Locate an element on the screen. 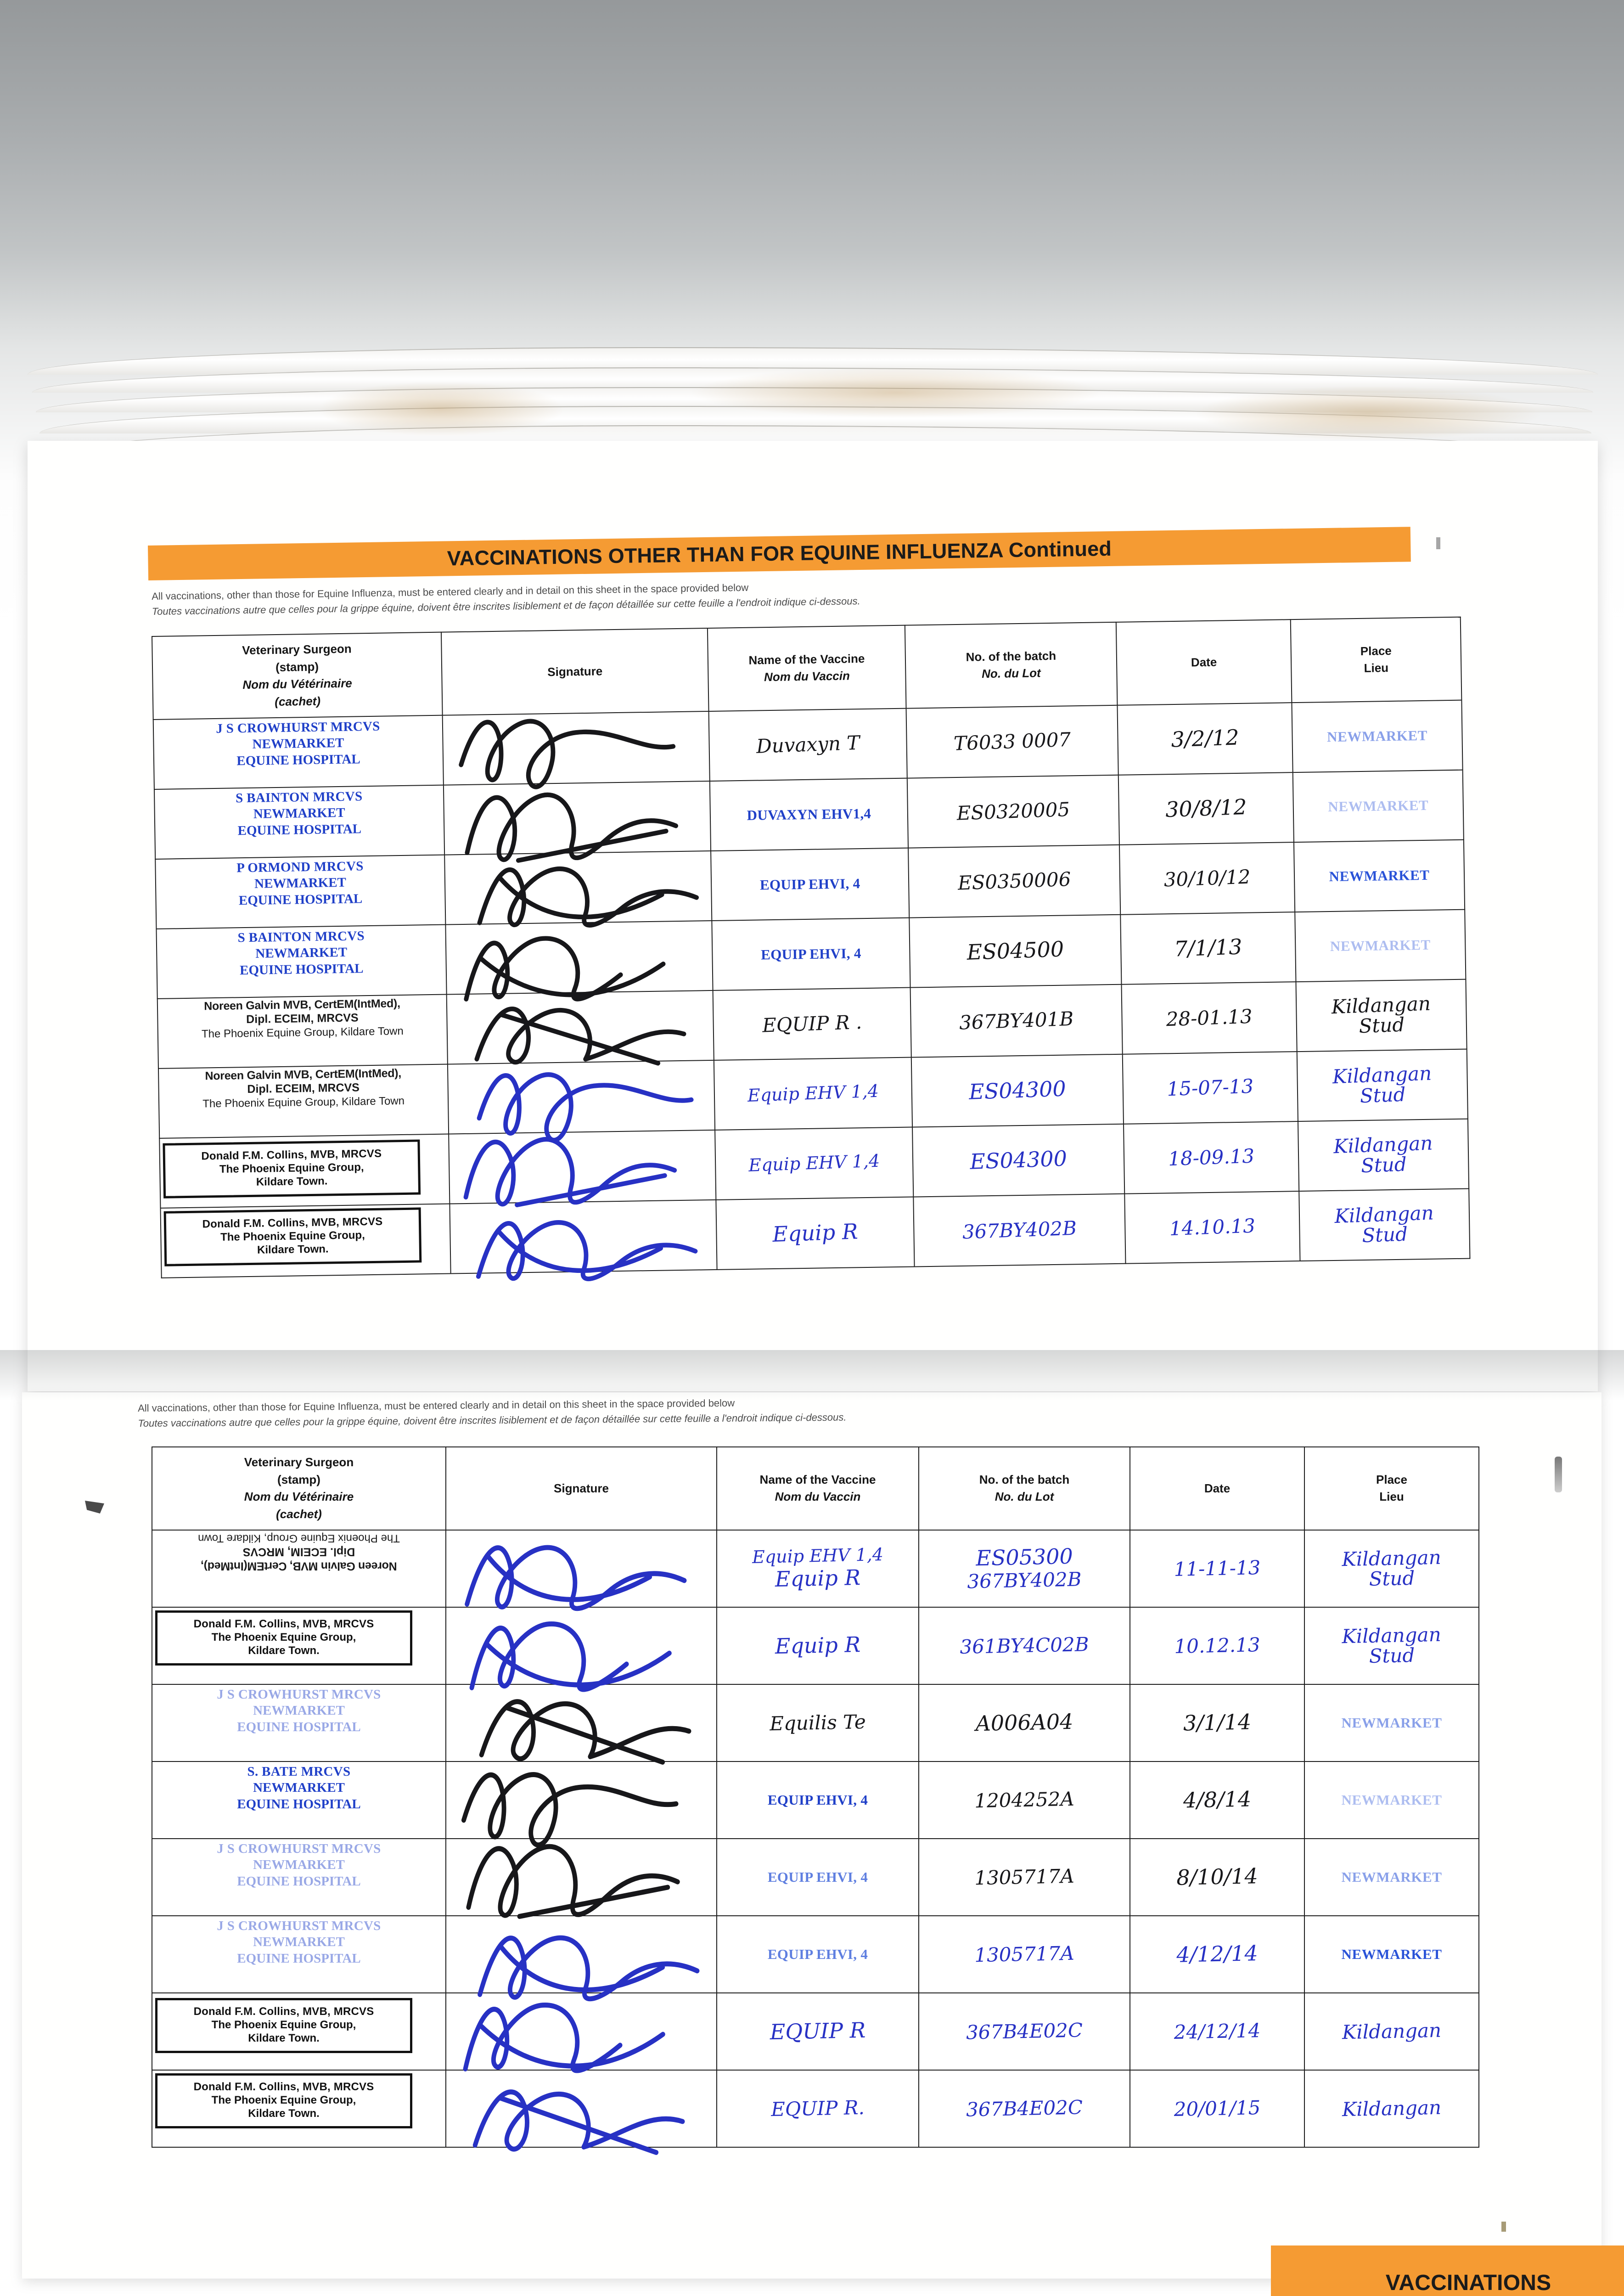  date-value: 30/8/12 is located at coordinates (1206, 808).